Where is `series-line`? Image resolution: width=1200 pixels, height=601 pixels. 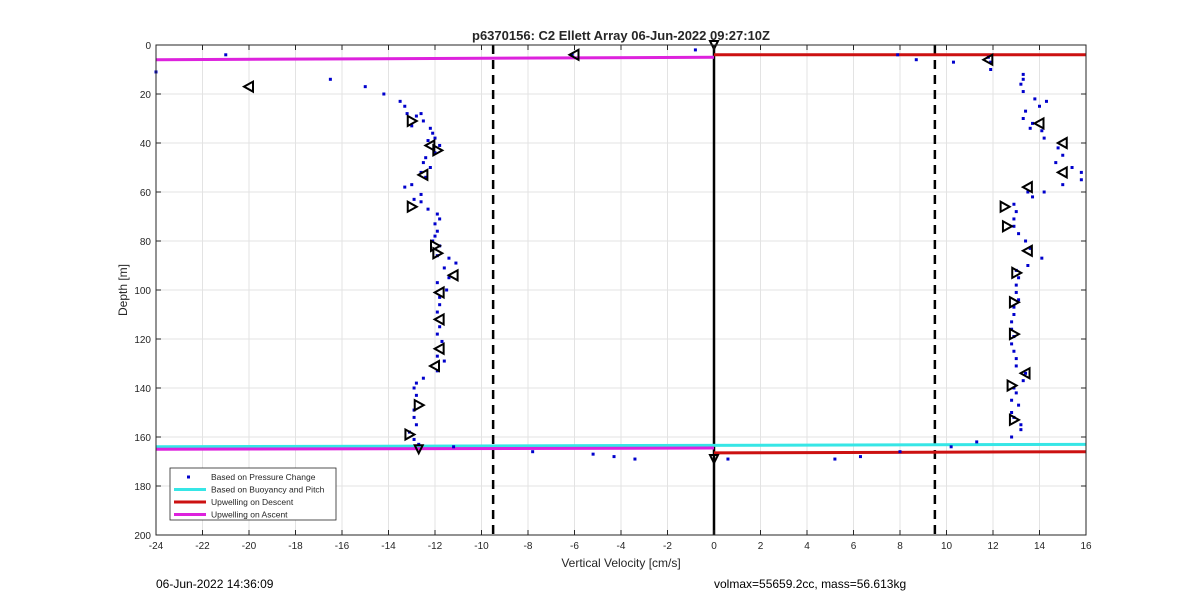
series-line is located at coordinates (435, 58).